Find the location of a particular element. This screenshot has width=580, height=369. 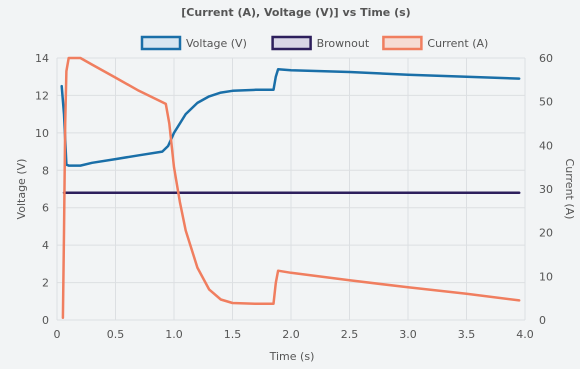

x-axis-label: Time (s) is located at coordinates (292, 356).